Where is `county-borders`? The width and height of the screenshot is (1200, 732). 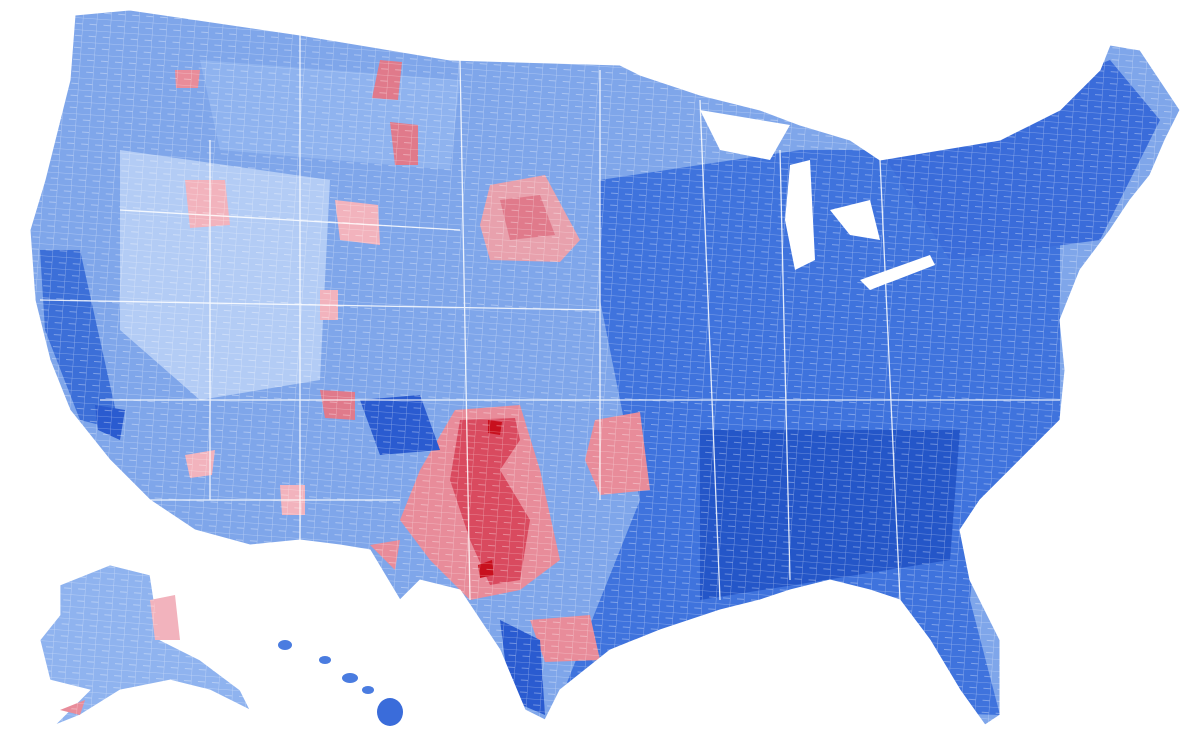 county-borders is located at coordinates (145, 645).